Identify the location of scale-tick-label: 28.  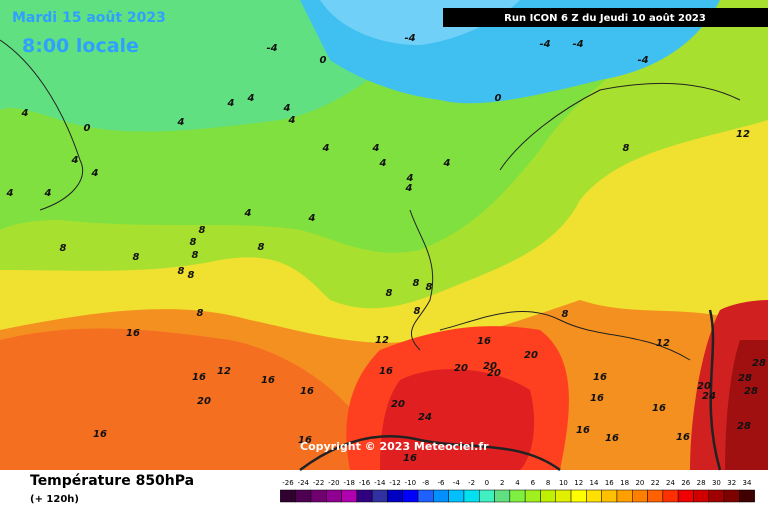
(701, 483).